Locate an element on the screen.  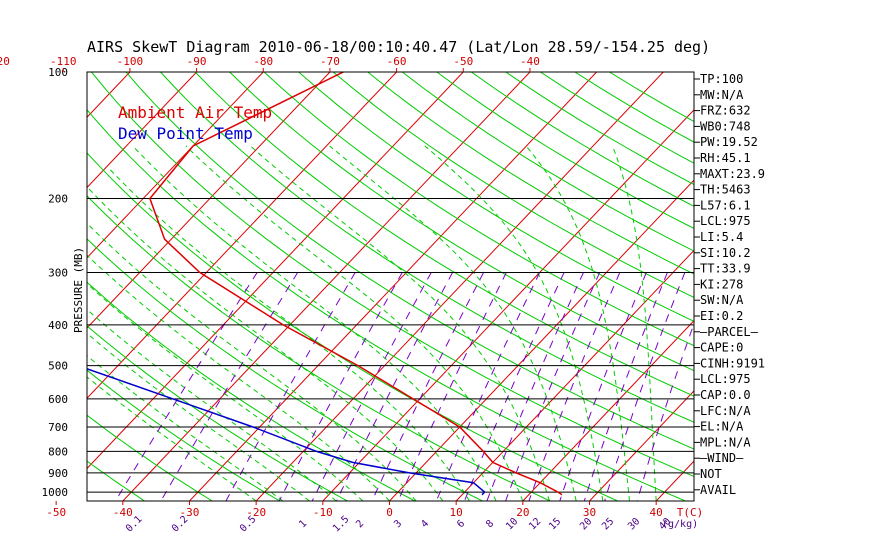
index-entry: PW:19.52 is located at coordinates (729, 142).